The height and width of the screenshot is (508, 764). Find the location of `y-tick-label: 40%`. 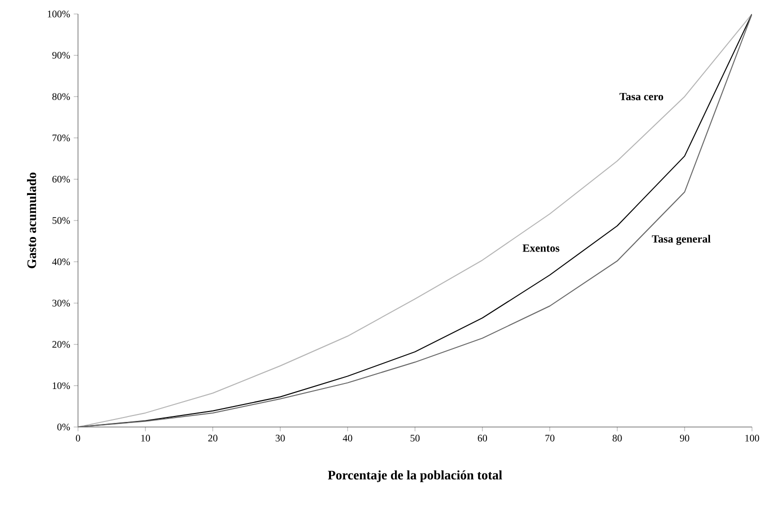

y-tick-label: 40% is located at coordinates (61, 262).